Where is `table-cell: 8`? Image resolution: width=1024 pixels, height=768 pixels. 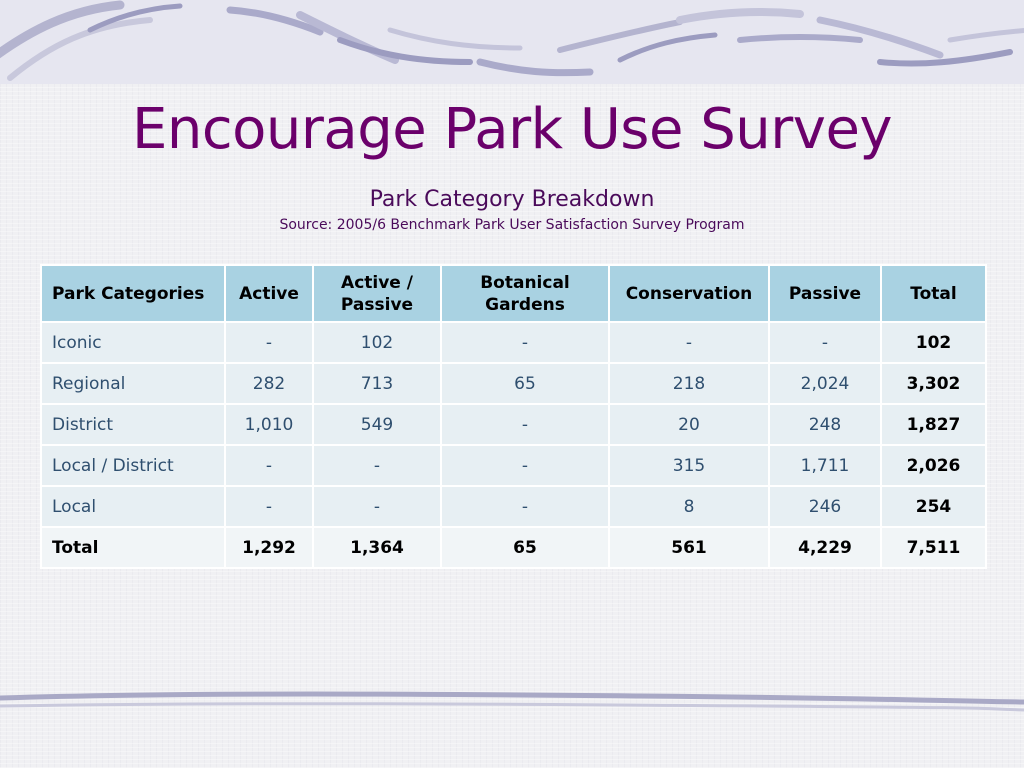
table-cell: 8 is located at coordinates (689, 506).